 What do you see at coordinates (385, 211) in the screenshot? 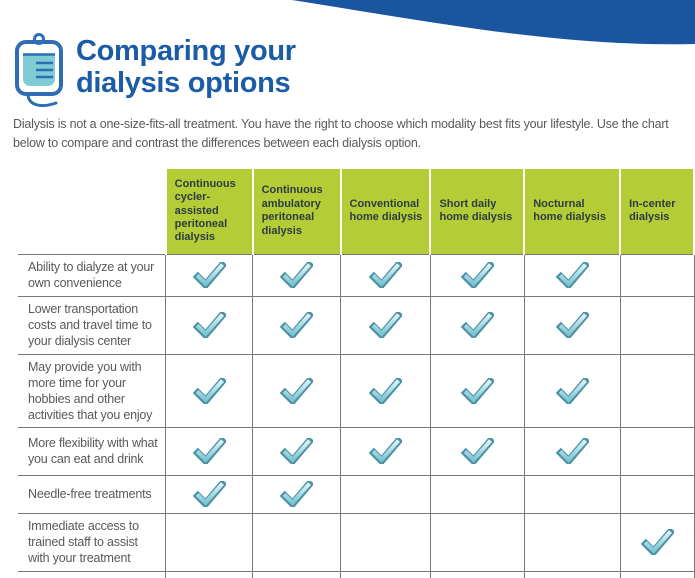
I see `column-header: Conventional home dialysis` at bounding box center [385, 211].